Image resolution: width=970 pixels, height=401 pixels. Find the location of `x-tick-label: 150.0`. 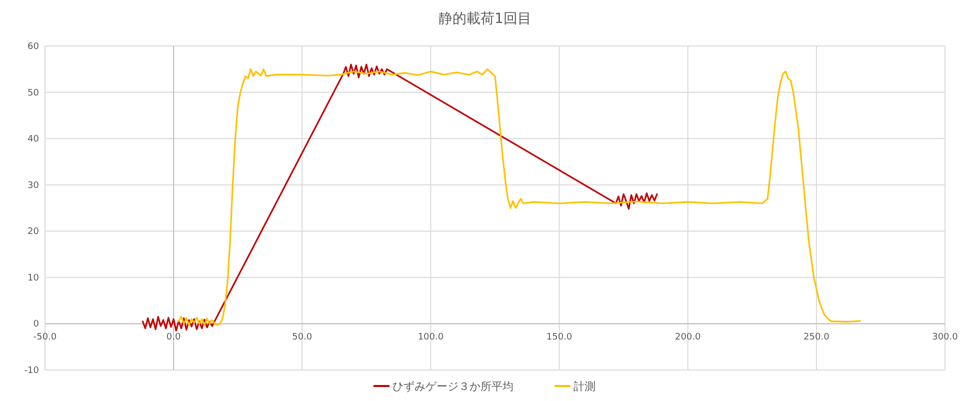

x-tick-label: 150.0 is located at coordinates (559, 337).